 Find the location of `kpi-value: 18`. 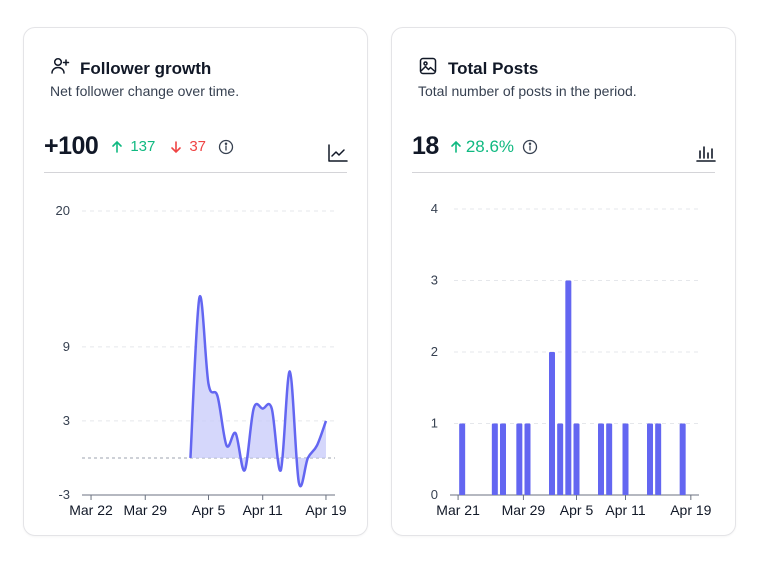

kpi-value: 18 is located at coordinates (425, 146).